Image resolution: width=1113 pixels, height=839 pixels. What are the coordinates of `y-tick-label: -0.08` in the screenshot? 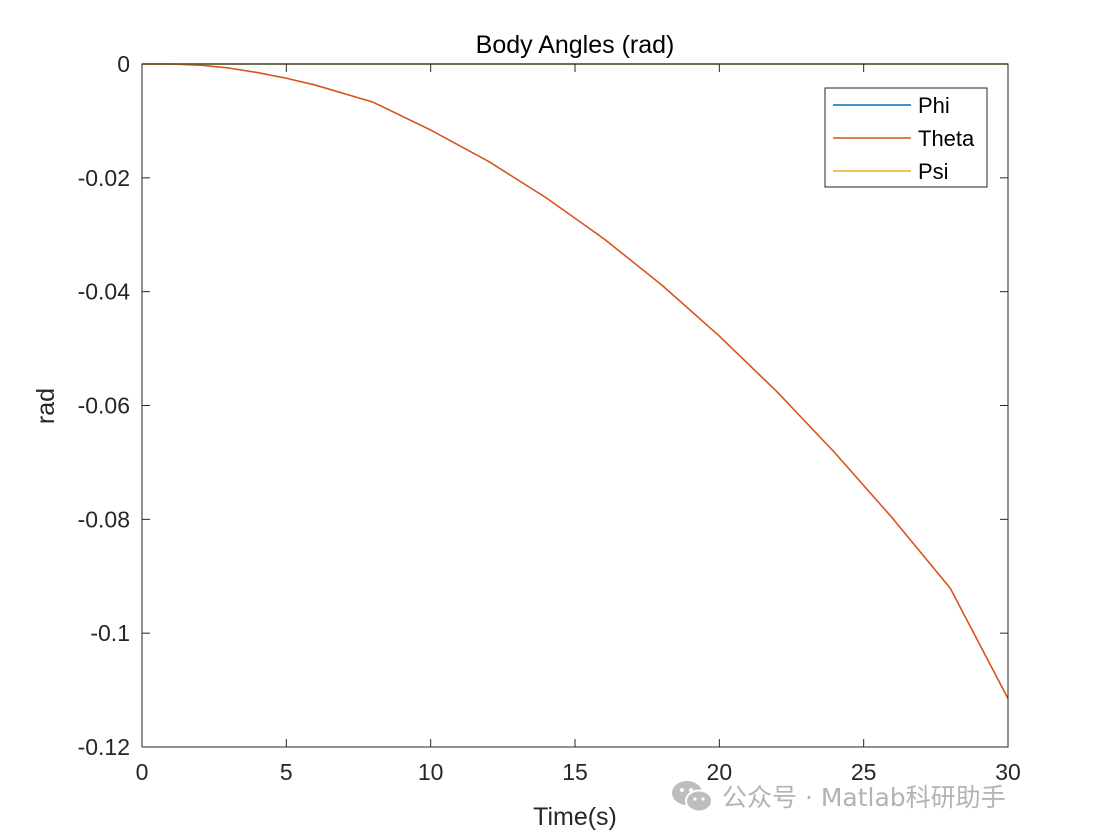 It's located at (104, 519).